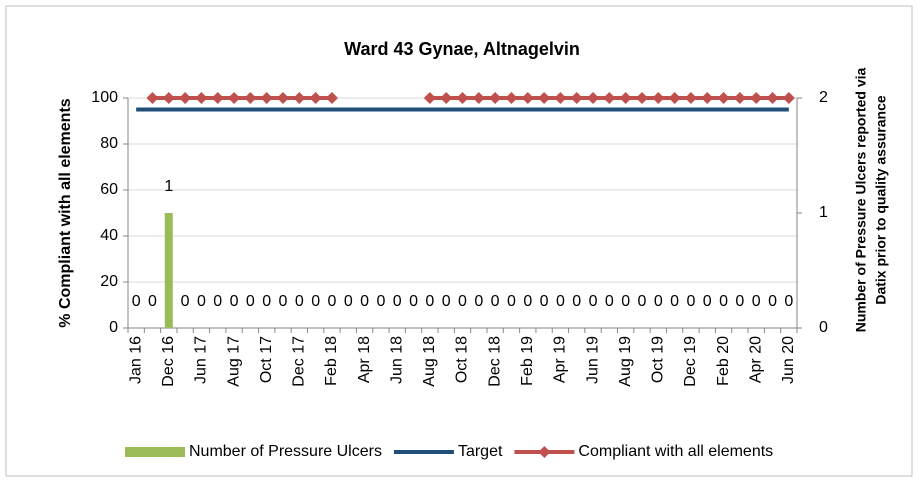 This screenshot has width=919, height=489. What do you see at coordinates (168, 186) in the screenshot?
I see `data-label: 1` at bounding box center [168, 186].